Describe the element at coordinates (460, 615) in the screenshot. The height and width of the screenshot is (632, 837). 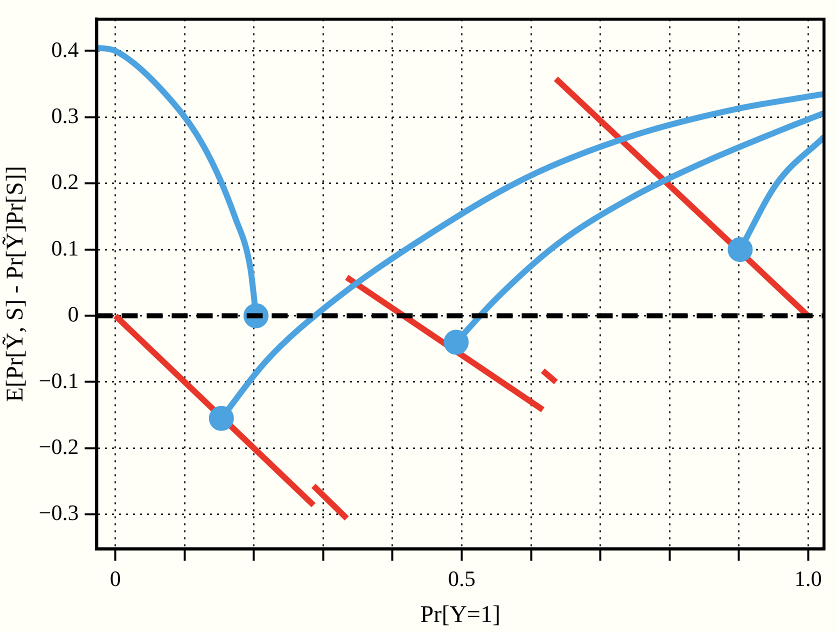
I see `x-axis-title: Pr[Y=1]` at that location.